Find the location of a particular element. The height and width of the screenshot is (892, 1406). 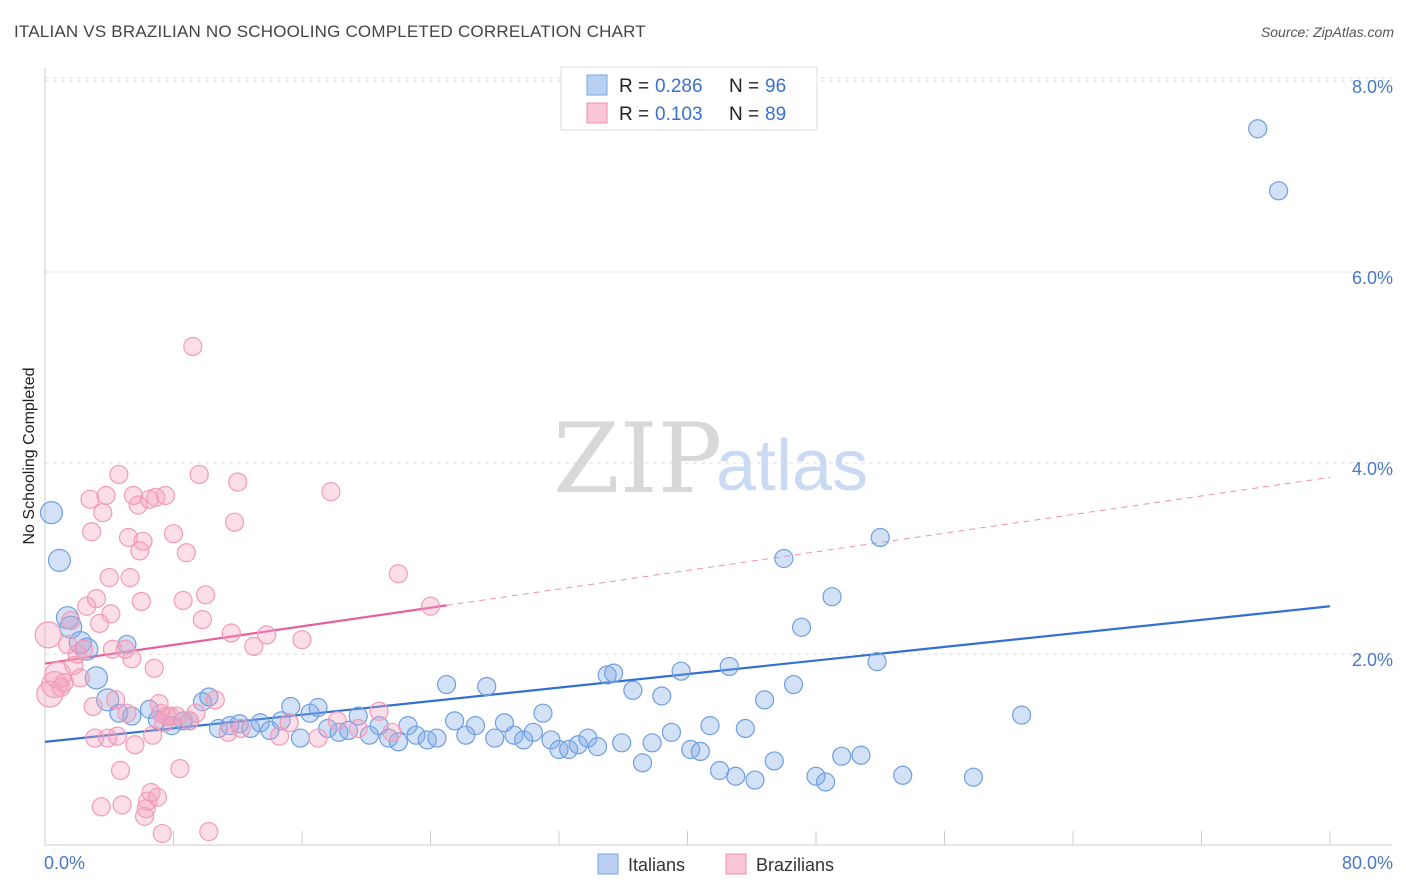

watermark: ZIP atlas is located at coordinates (710, 459).